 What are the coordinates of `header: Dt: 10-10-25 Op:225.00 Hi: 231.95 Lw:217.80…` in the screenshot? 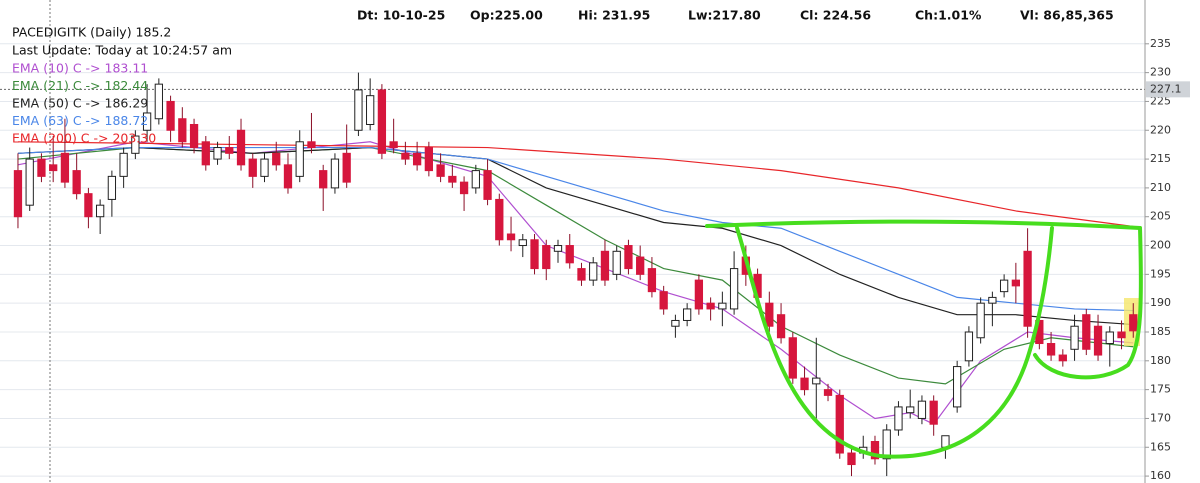 It's located at (735, 15).